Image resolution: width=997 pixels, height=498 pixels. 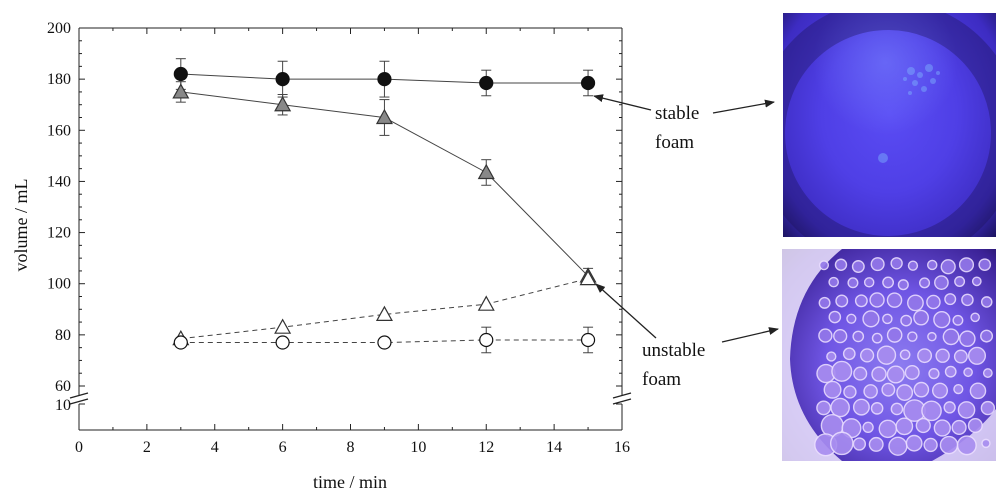 What do you see at coordinates (889, 355) in the screenshot?
I see `unstable-foam-photo` at bounding box center [889, 355].